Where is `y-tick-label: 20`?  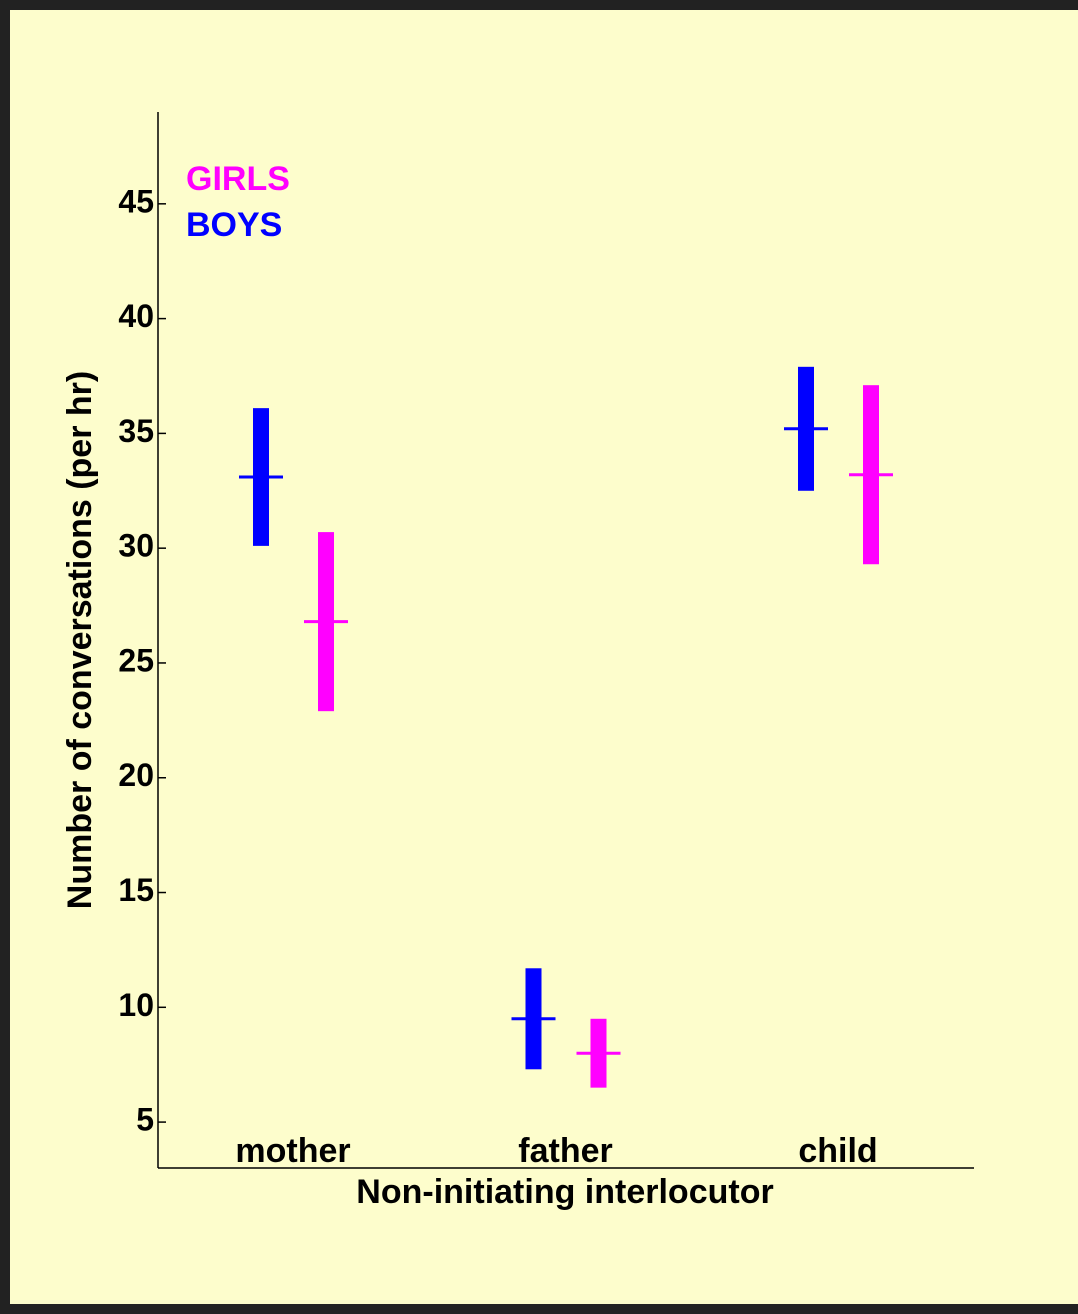 y-tick-label: 20 is located at coordinates (136, 775).